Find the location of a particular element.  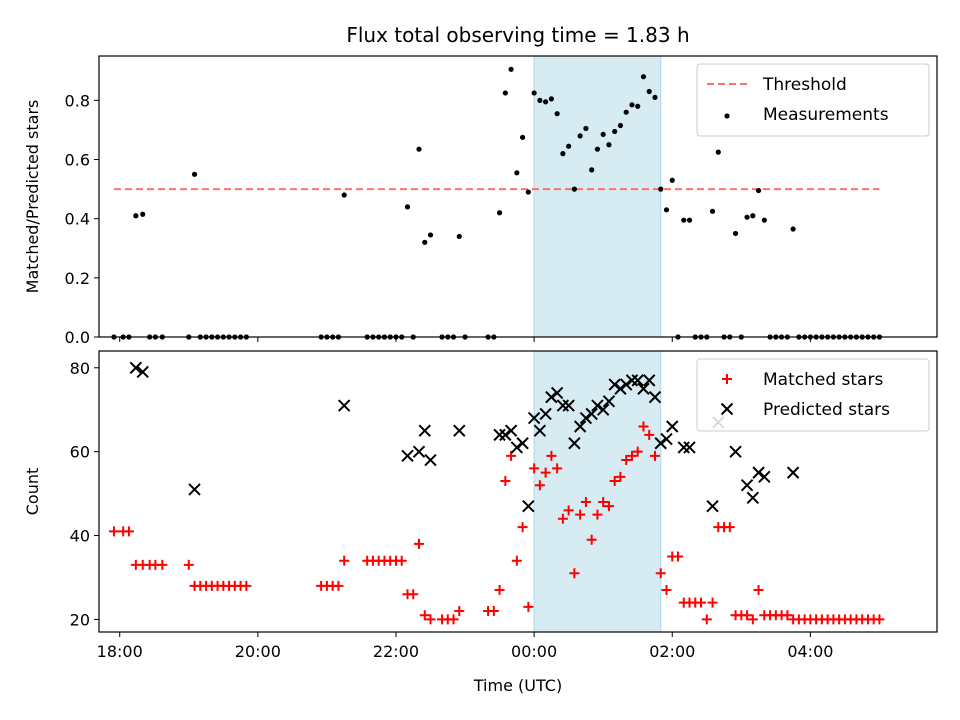

y-tick-label: 0.4 is located at coordinates (77, 219).